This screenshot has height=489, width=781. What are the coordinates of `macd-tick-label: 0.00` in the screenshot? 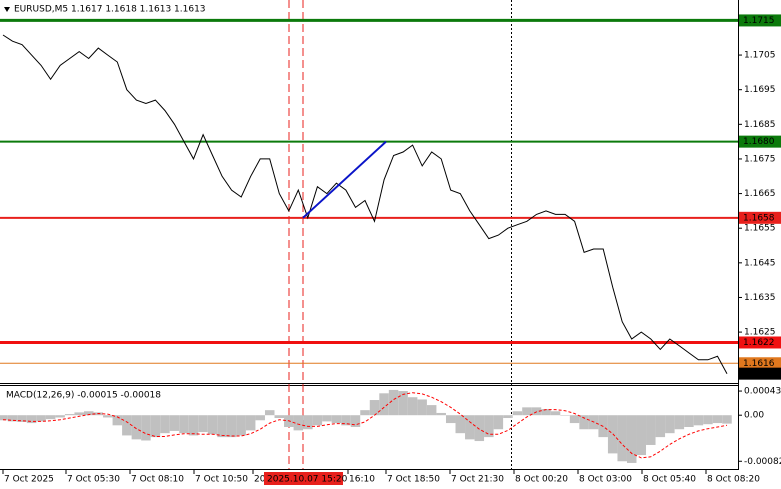 It's located at (754, 416).